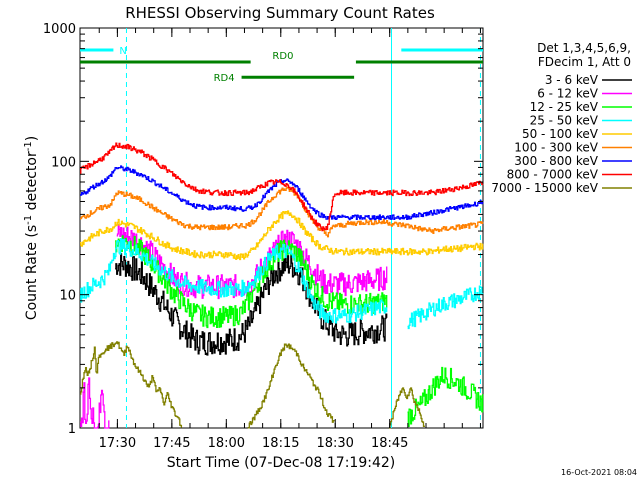  What do you see at coordinates (117, 443) in the screenshot?
I see `x-tick-label: 17:30` at bounding box center [117, 443].